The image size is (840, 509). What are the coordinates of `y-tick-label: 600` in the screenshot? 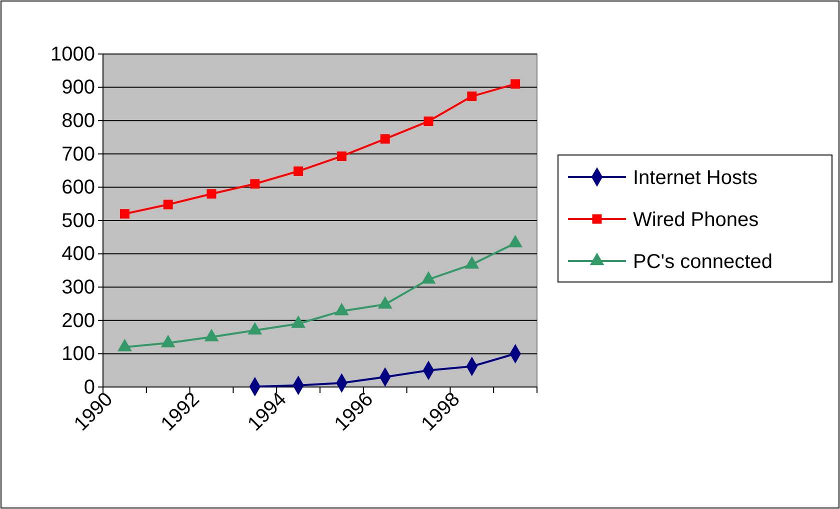 It's located at (78, 187).